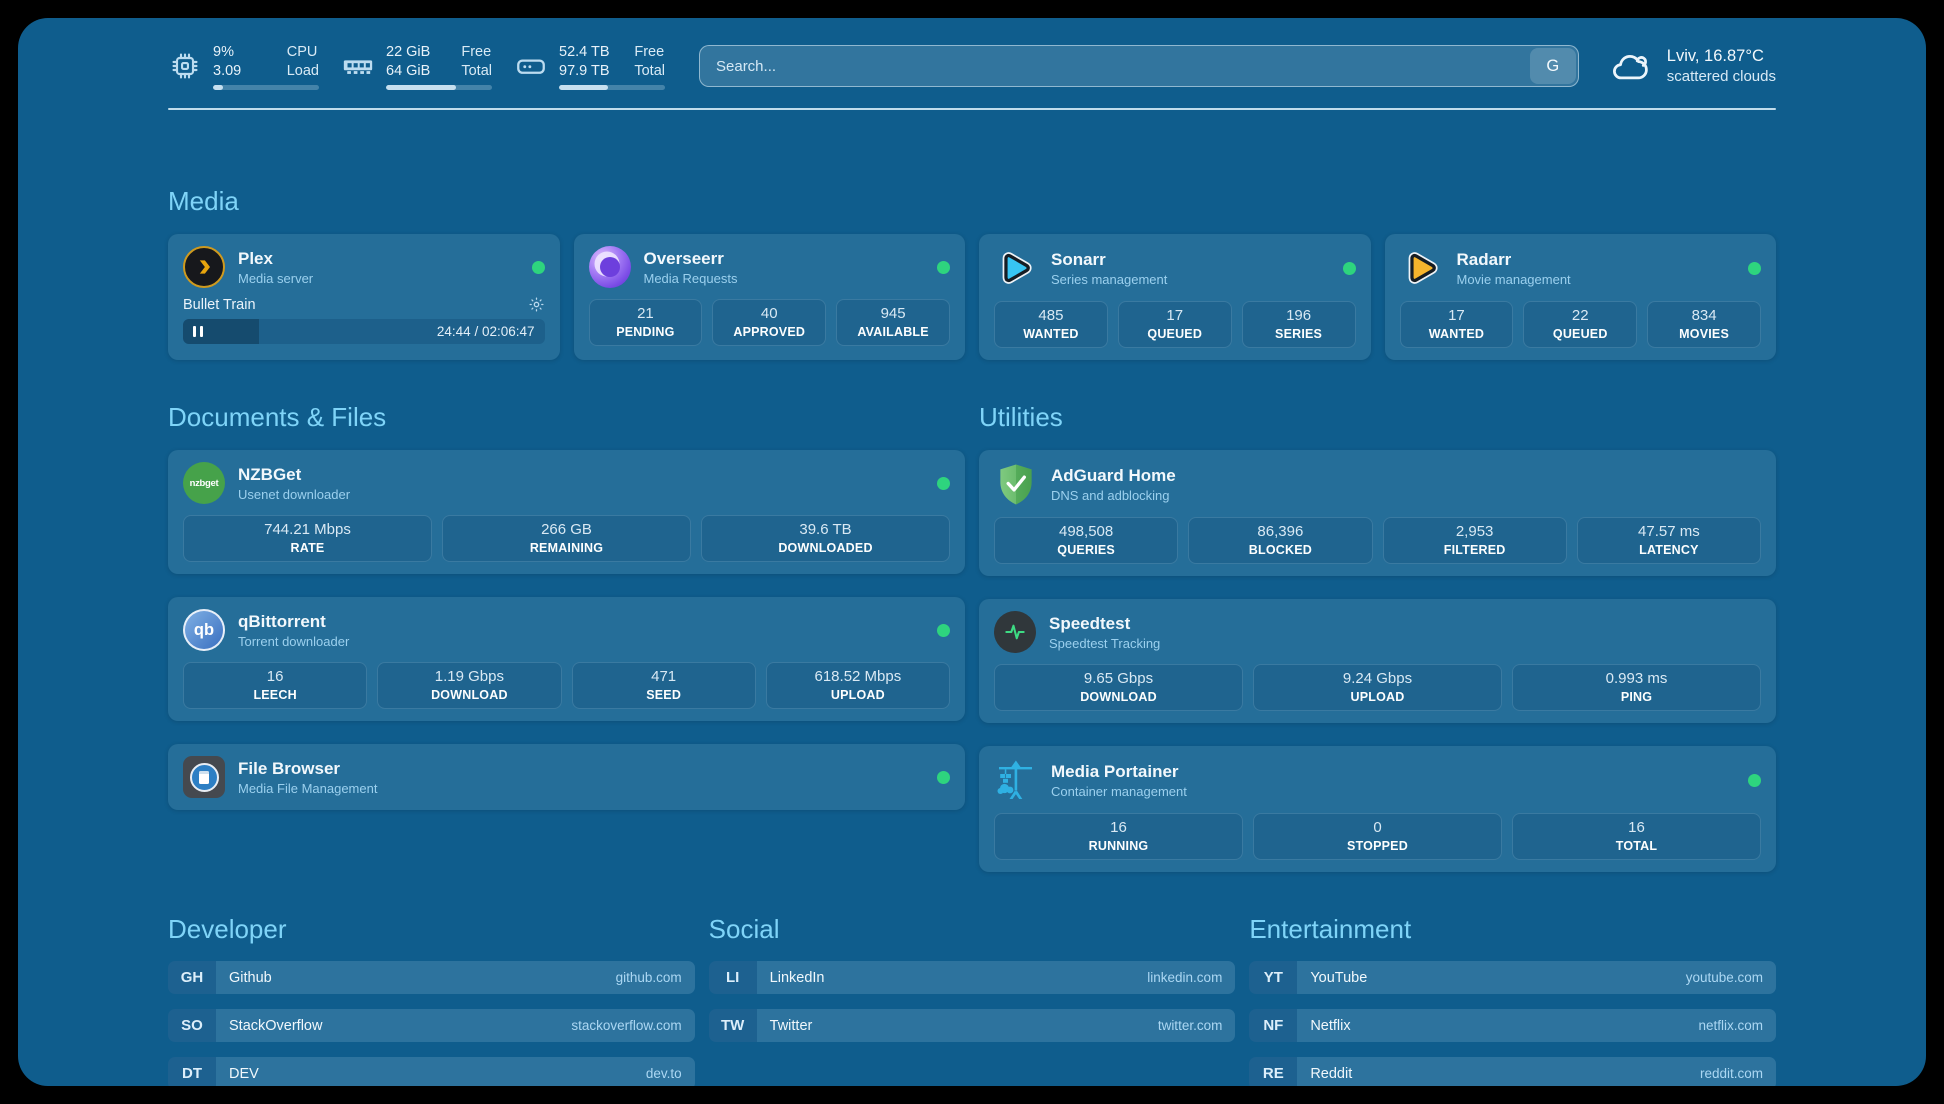 The width and height of the screenshot is (1944, 1104). What do you see at coordinates (1115, 771) in the screenshot?
I see `portainer-title: Media Portainer` at bounding box center [1115, 771].